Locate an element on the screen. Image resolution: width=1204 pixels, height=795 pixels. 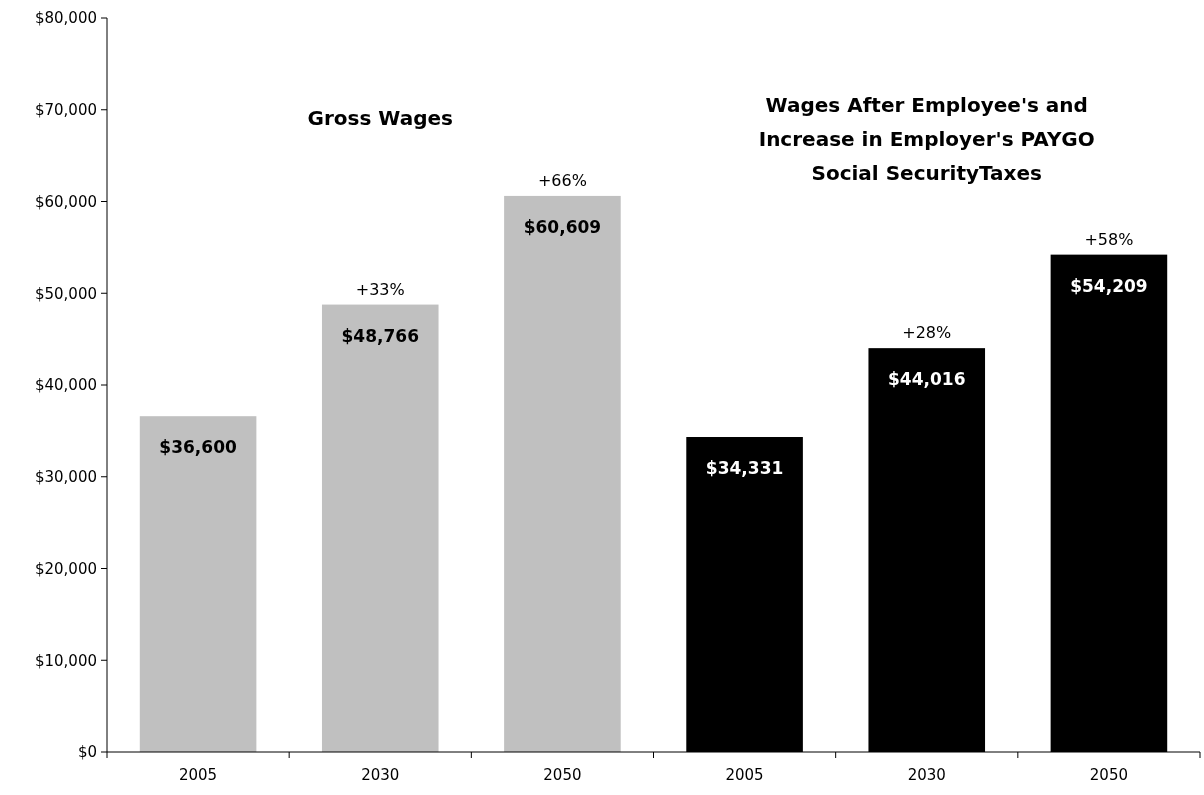
y-tick-label: $0 is located at coordinates (87, 752).